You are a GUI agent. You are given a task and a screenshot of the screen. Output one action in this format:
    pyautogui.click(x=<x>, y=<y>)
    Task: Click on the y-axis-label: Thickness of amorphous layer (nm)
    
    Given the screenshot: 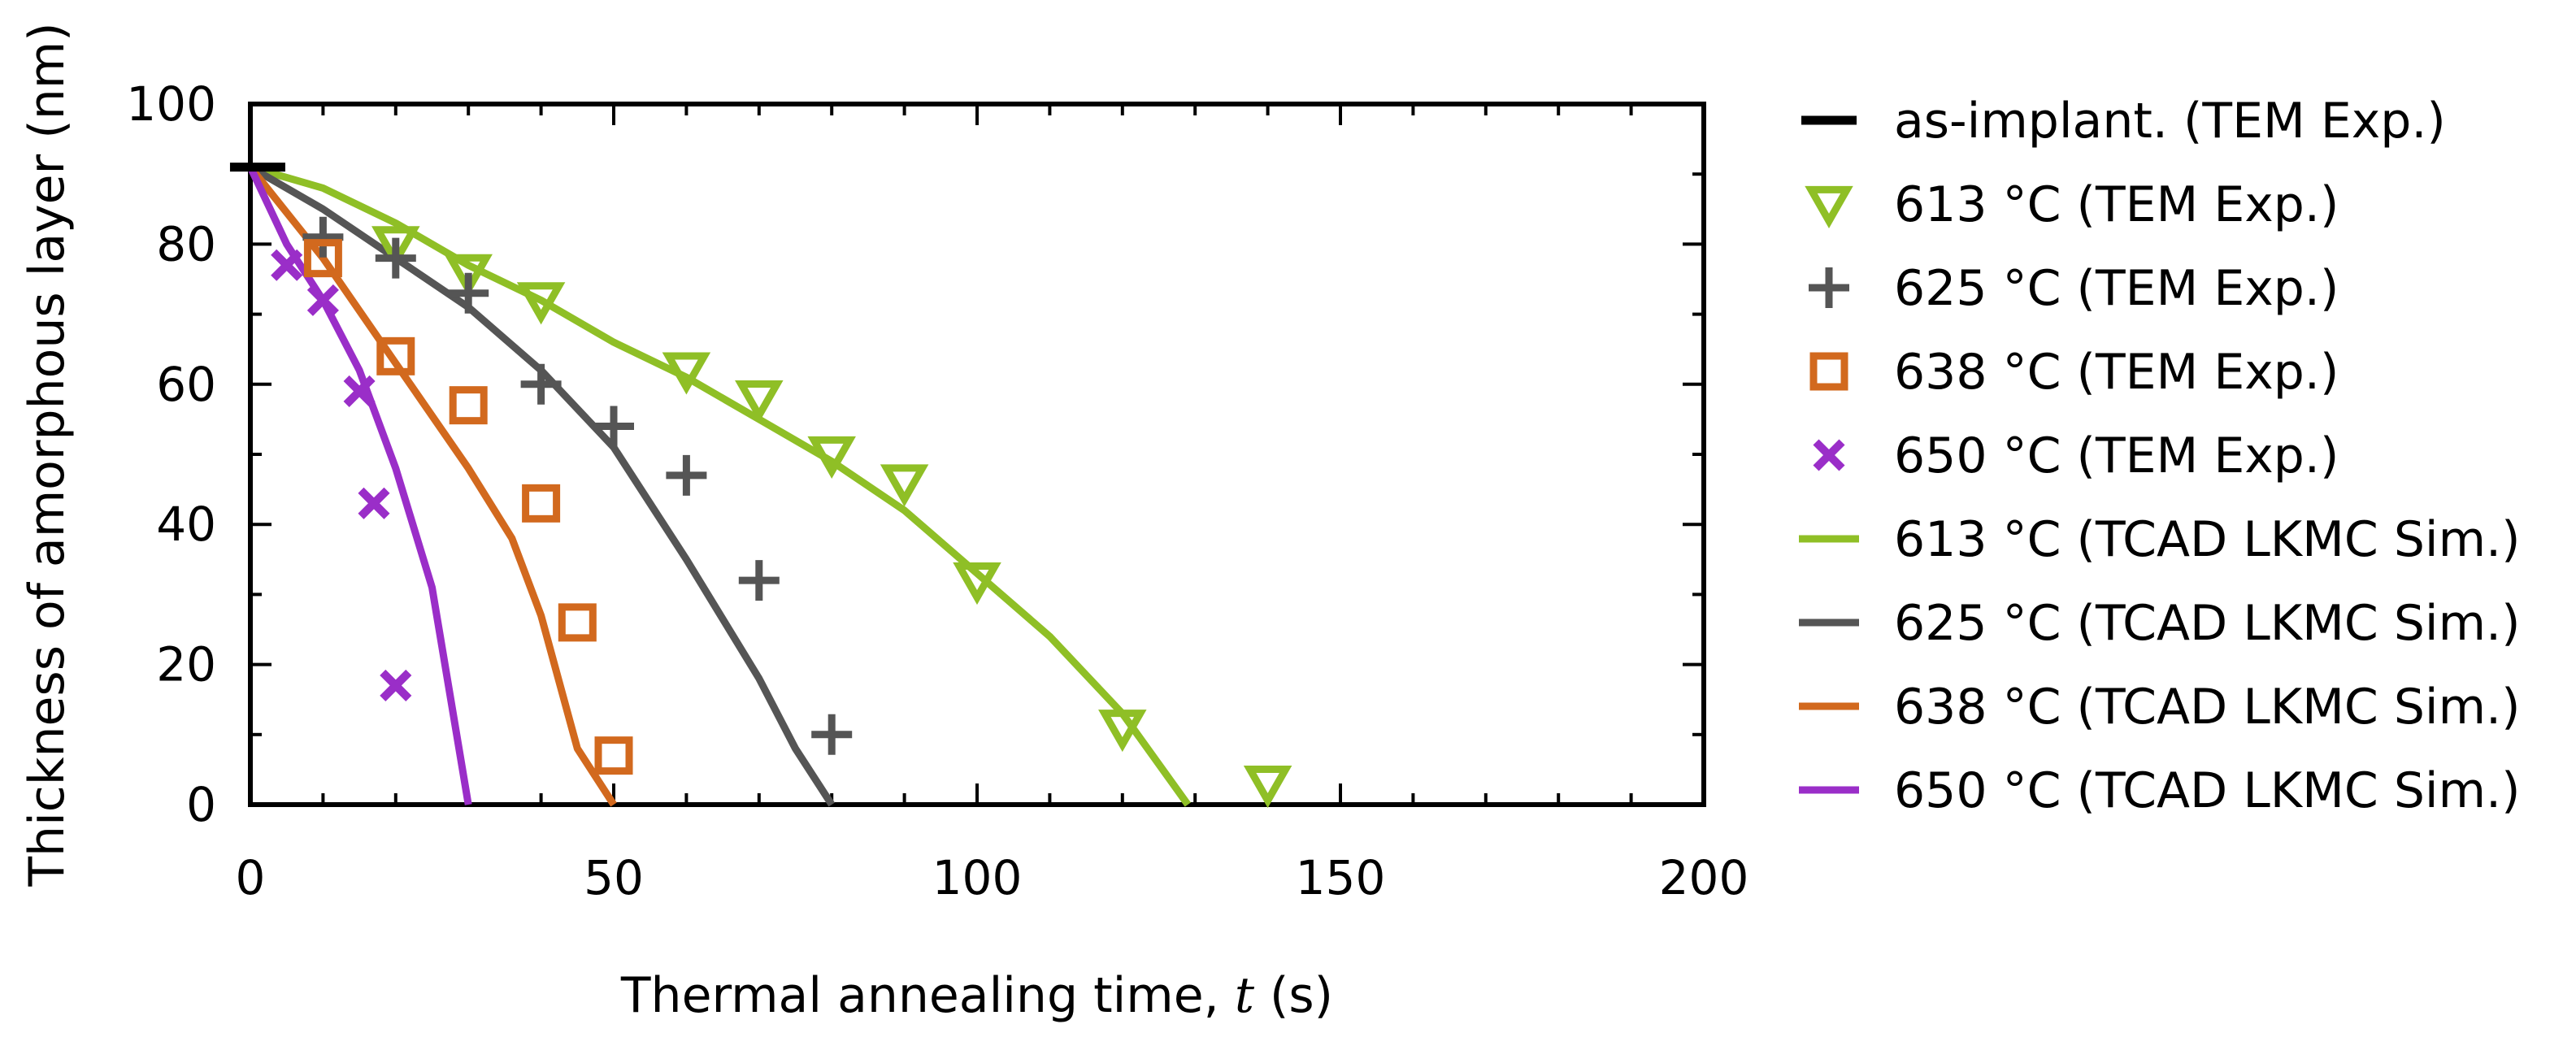 What is the action you would take?
    pyautogui.click(x=47, y=454)
    